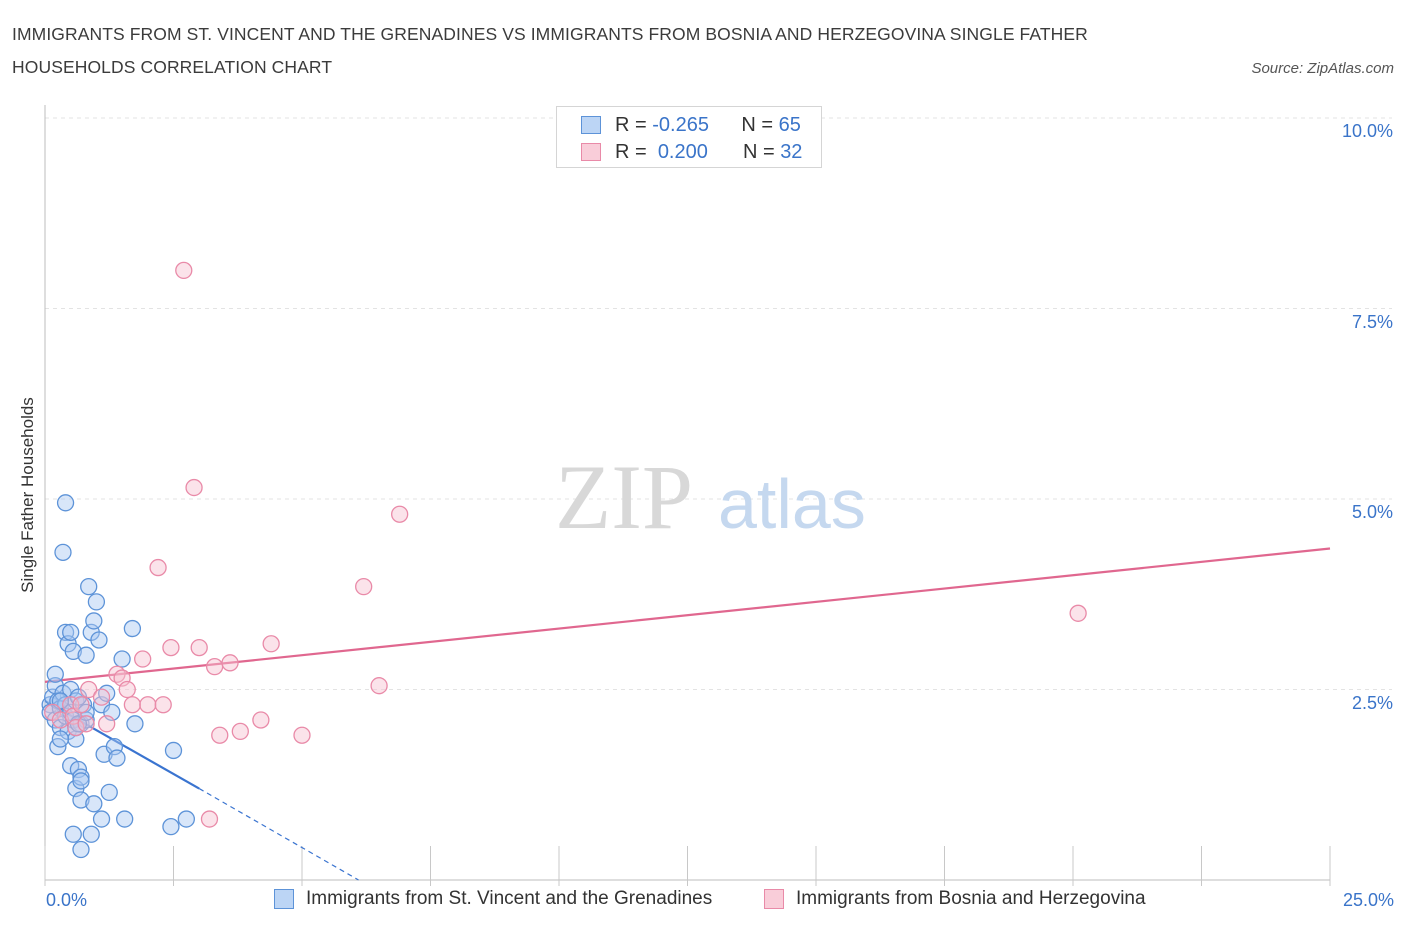 This screenshot has width=1406, height=930. What do you see at coordinates (1367, 131) in the screenshot?
I see `y-tick-label: 10.0%` at bounding box center [1367, 131].